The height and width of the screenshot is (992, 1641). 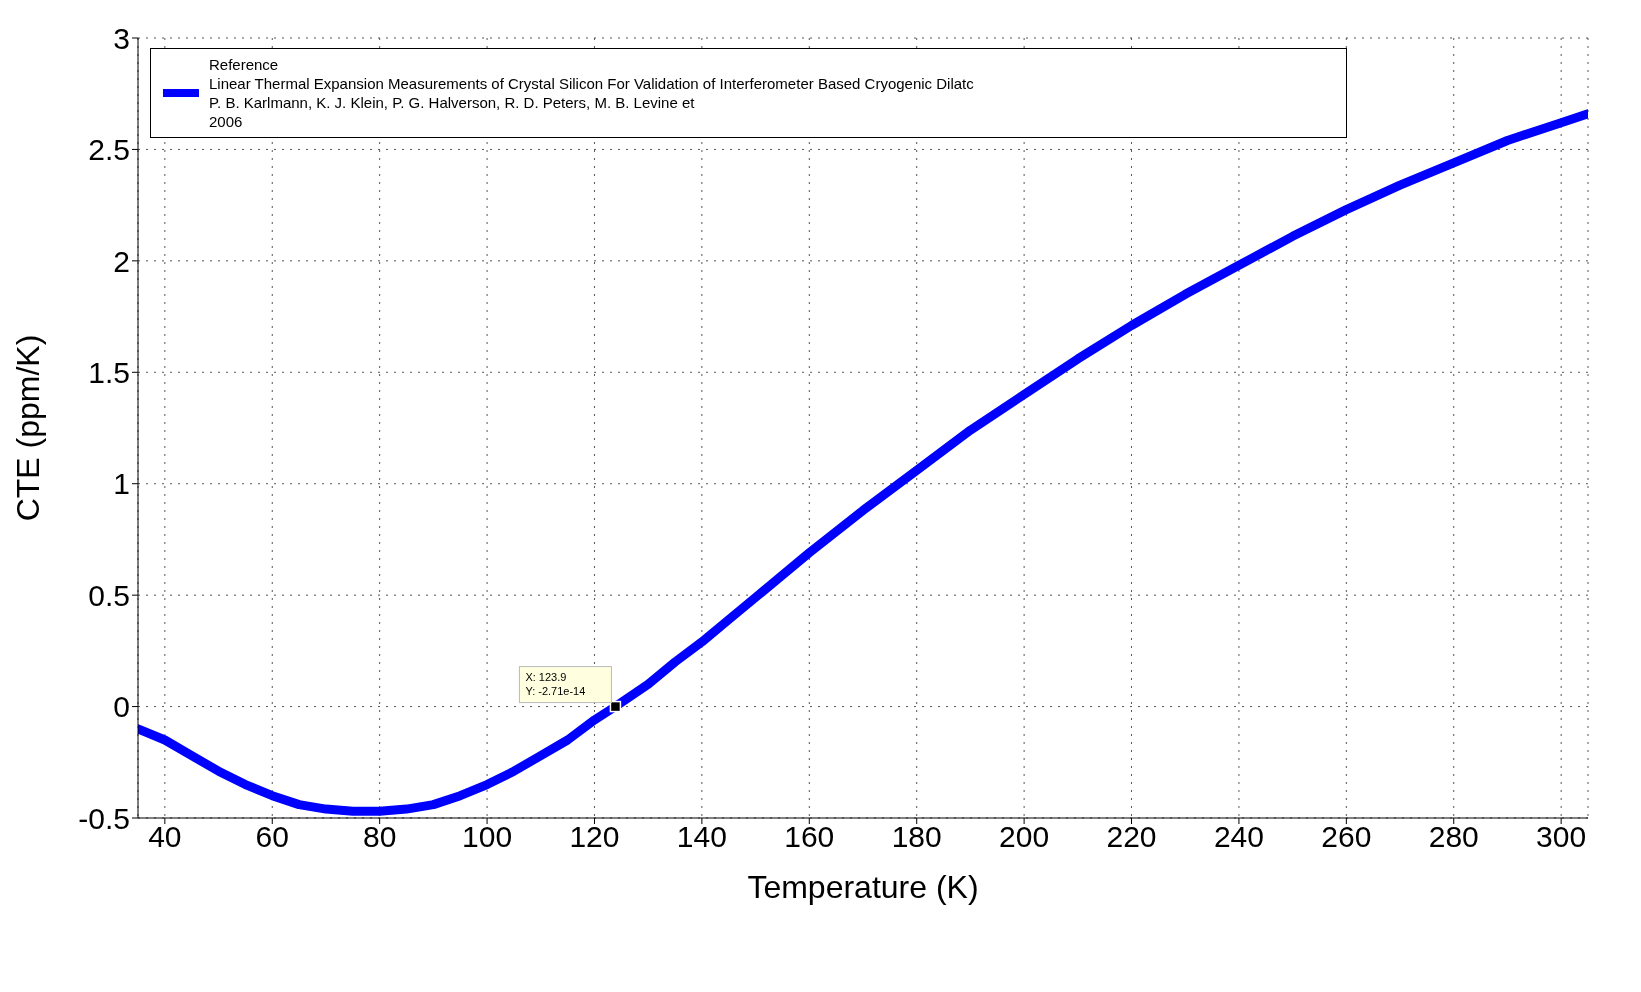 What do you see at coordinates (121, 484) in the screenshot?
I see `y-tick-label: 1` at bounding box center [121, 484].